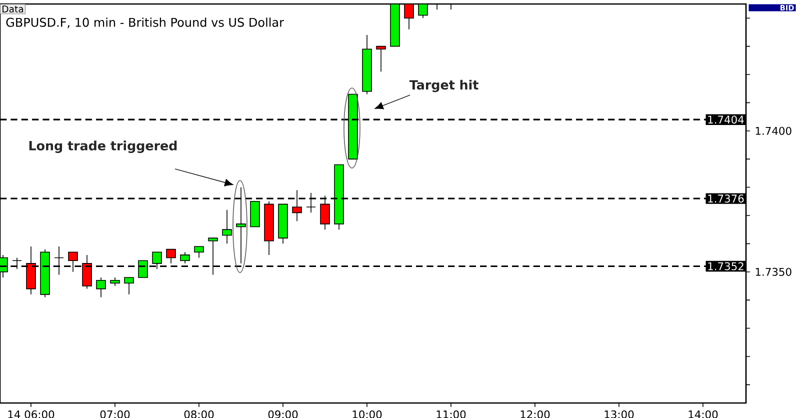 This screenshot has width=796, height=418. Describe the element at coordinates (451, 414) in the screenshot. I see `x-tick-label: 11:00` at that location.